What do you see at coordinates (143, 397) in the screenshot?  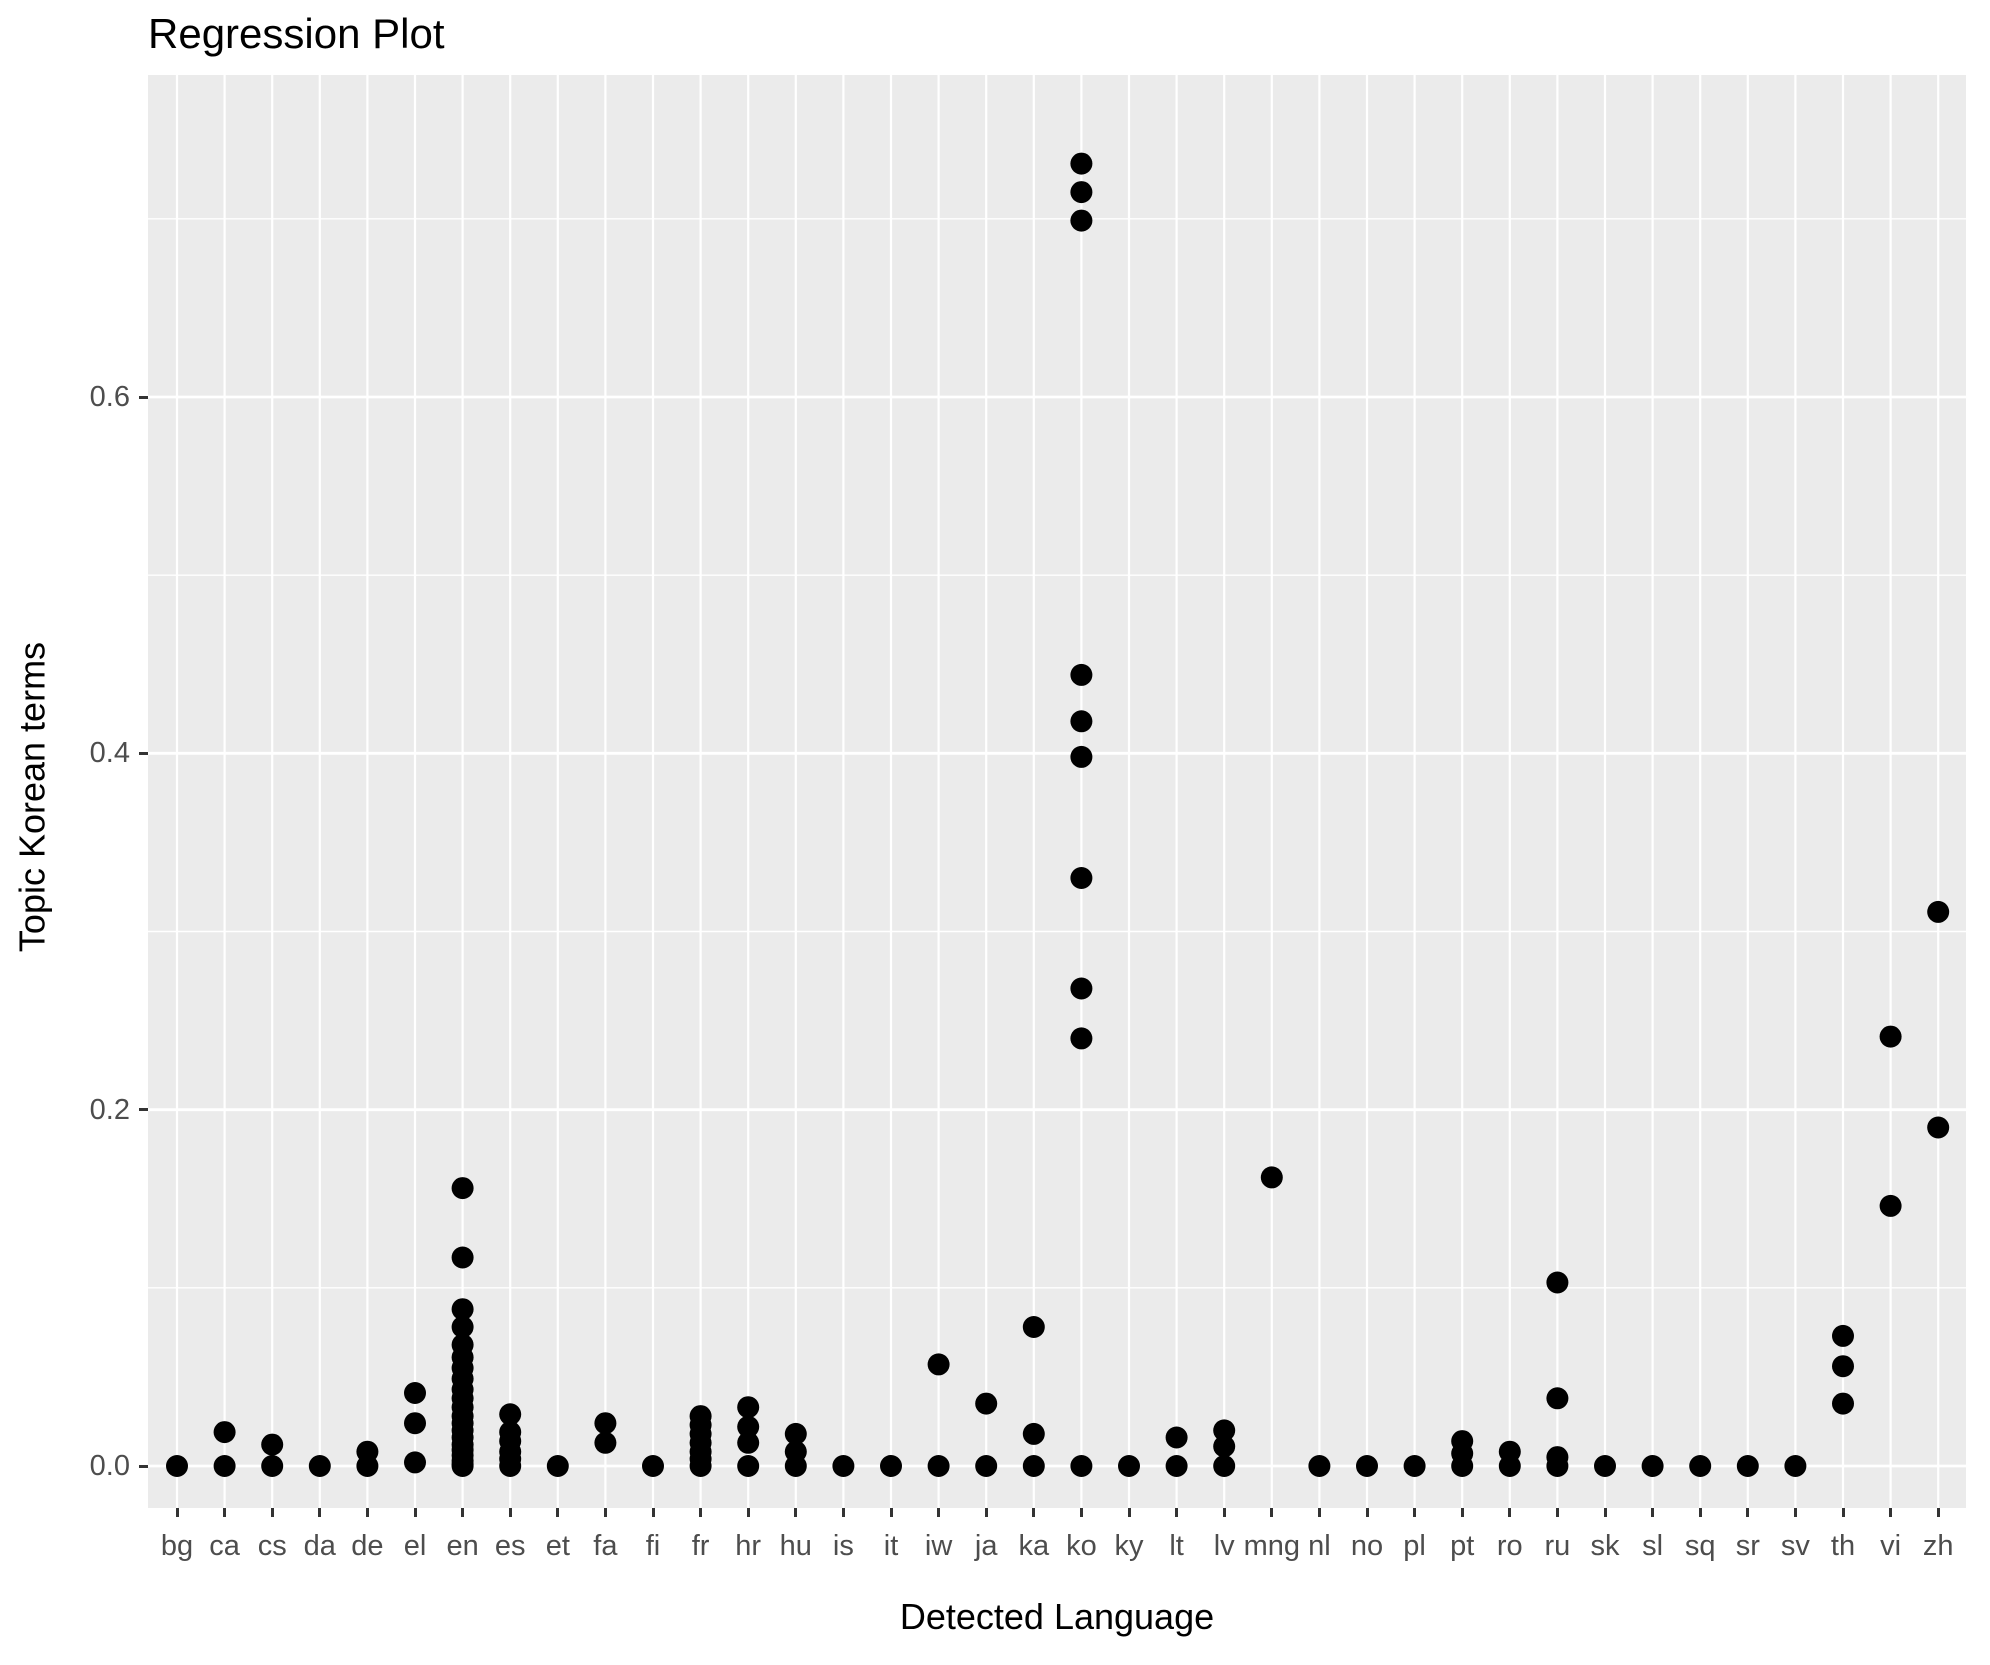 I see `y-tick-mark` at bounding box center [143, 397].